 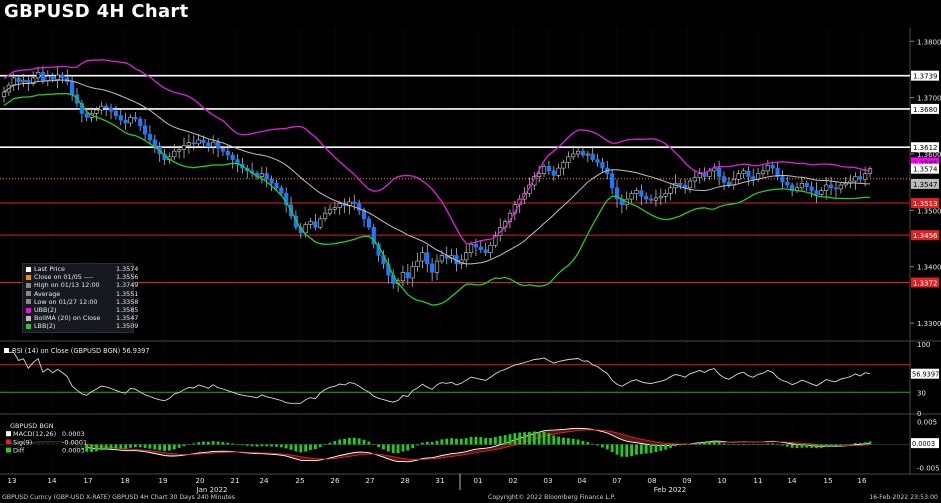 What do you see at coordinates (929, 155) in the screenshot?
I see `price-y-tick: 1.3600` at bounding box center [929, 155].